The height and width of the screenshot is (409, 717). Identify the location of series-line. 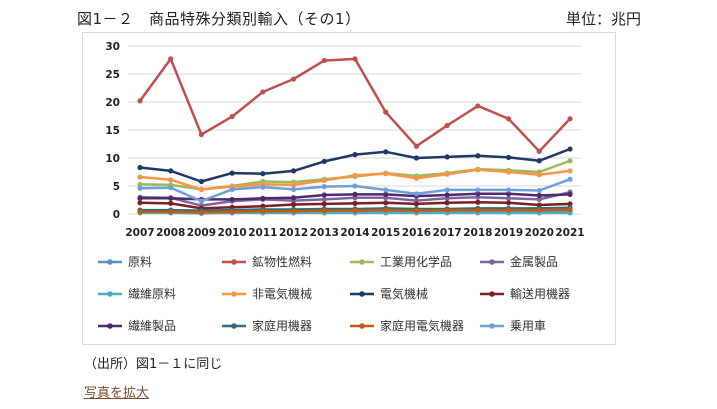
(354, 105).